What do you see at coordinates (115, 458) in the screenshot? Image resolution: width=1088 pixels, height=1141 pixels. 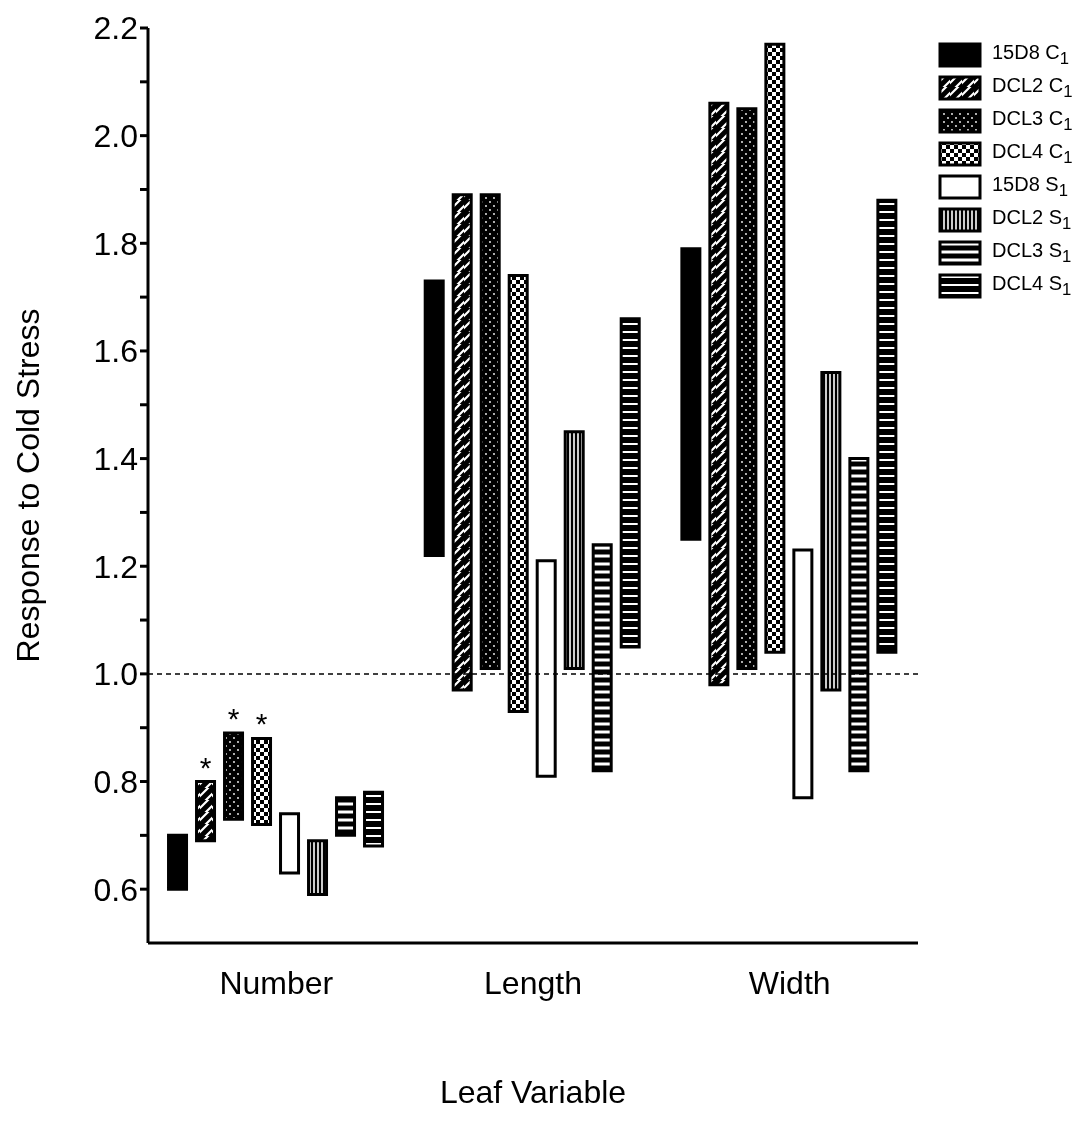 I see `y-tick-label: 1.4` at bounding box center [115, 458].